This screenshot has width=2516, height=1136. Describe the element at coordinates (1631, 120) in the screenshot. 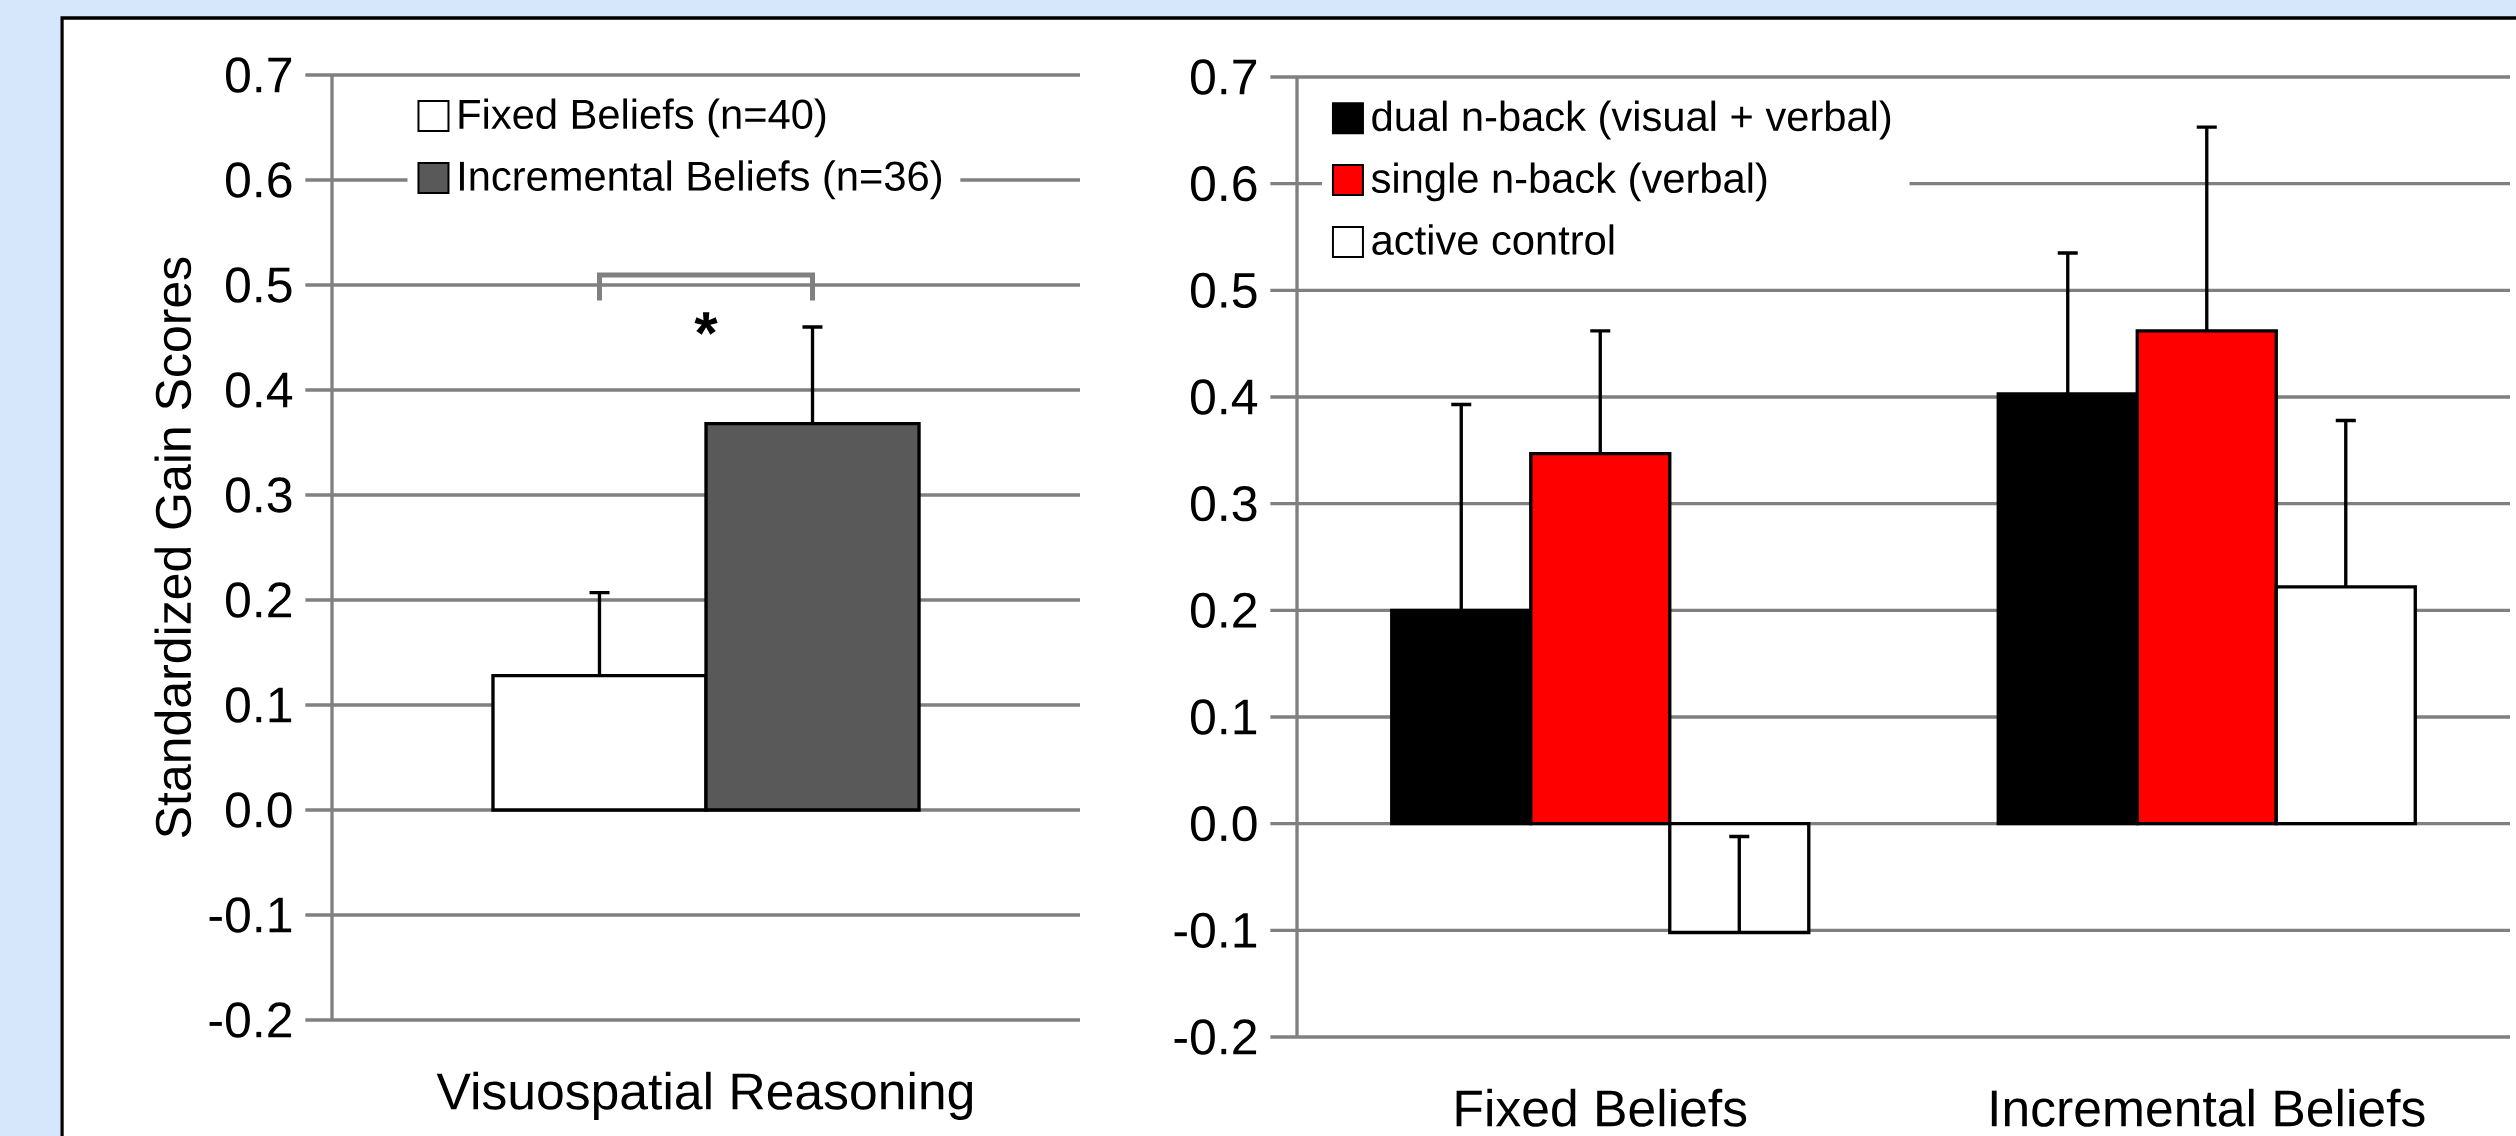

I see `legend-label: dual n-back (visual + verbal)` at that location.